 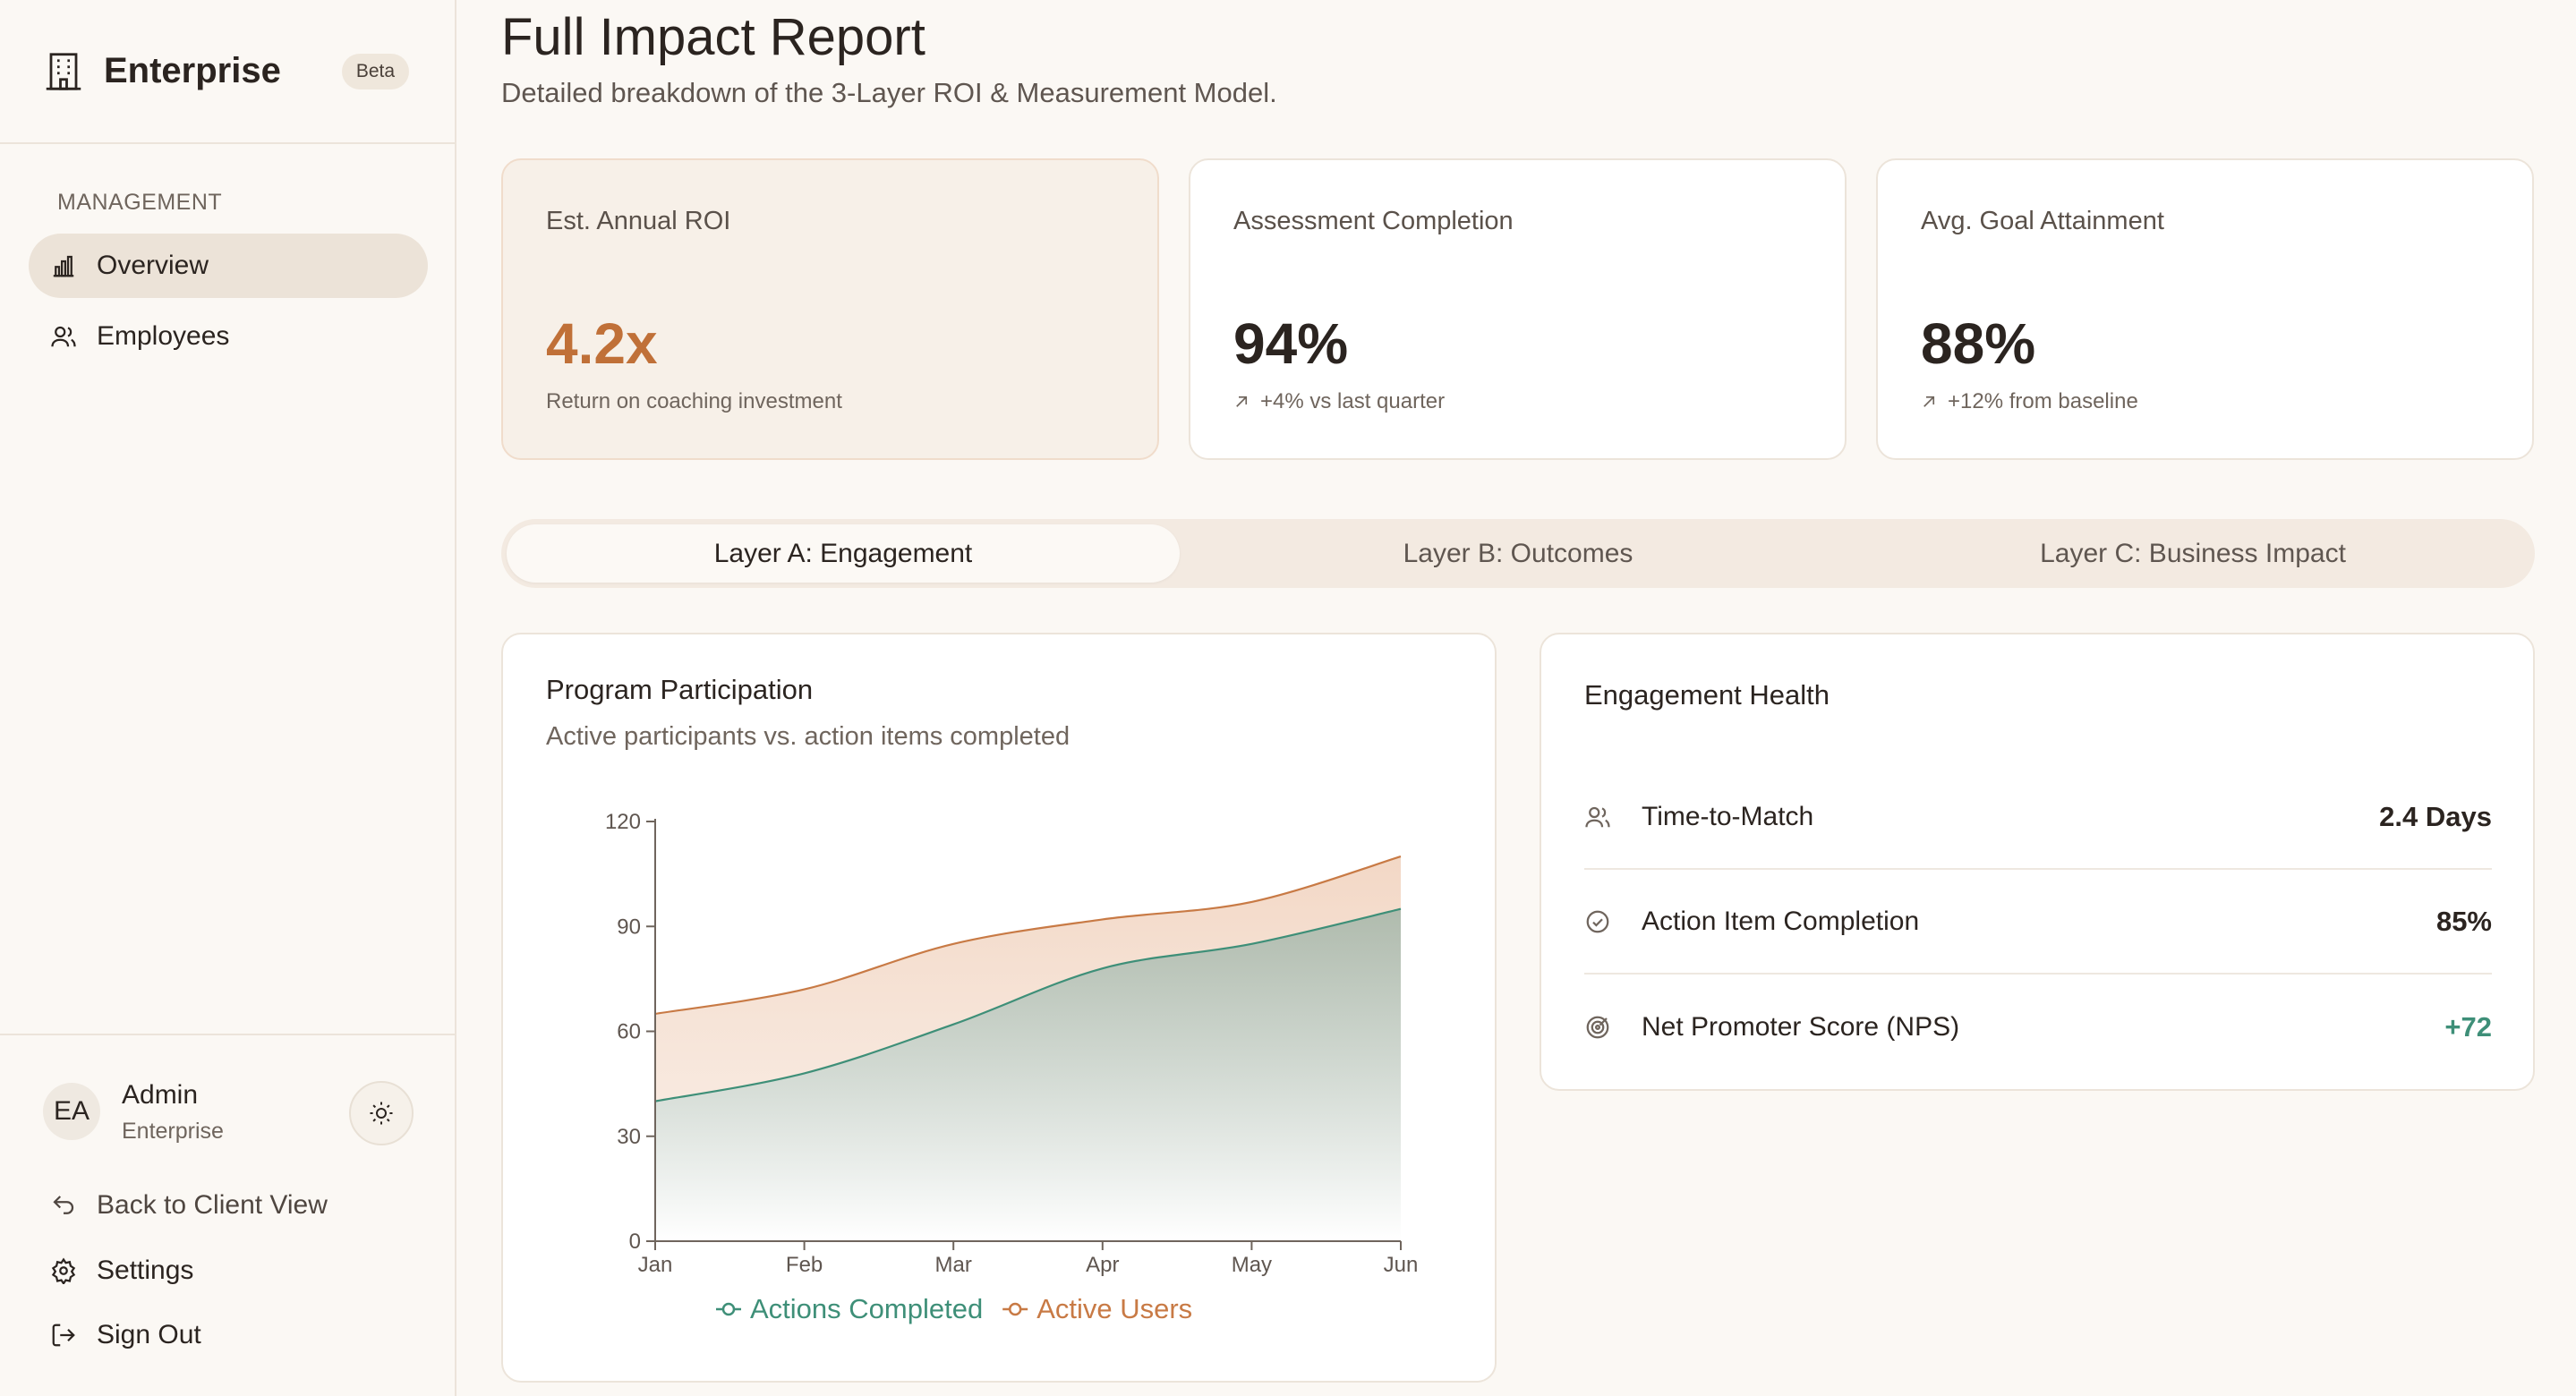 I want to click on kpi-note-text: +4% vs last quarter, so click(x=1353, y=401).